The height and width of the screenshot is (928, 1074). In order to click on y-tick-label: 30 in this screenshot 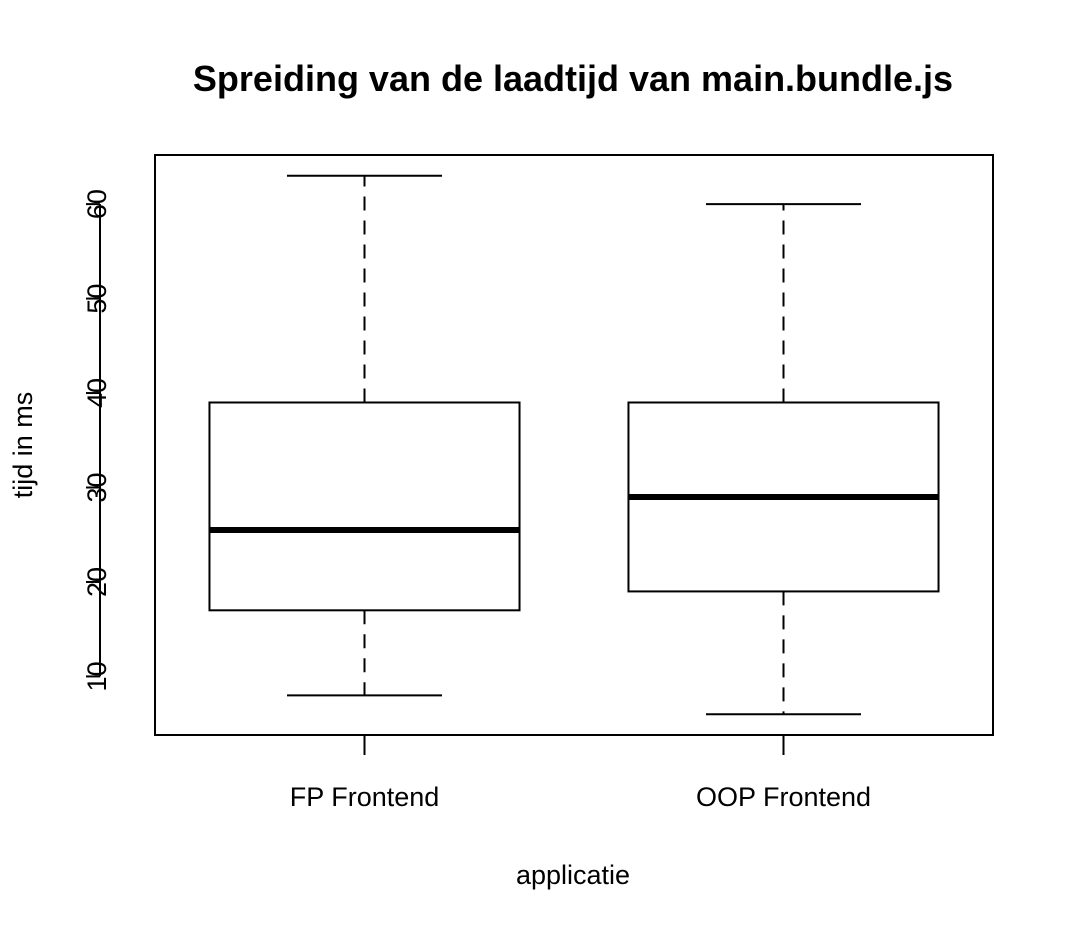, I will do `click(97, 487)`.